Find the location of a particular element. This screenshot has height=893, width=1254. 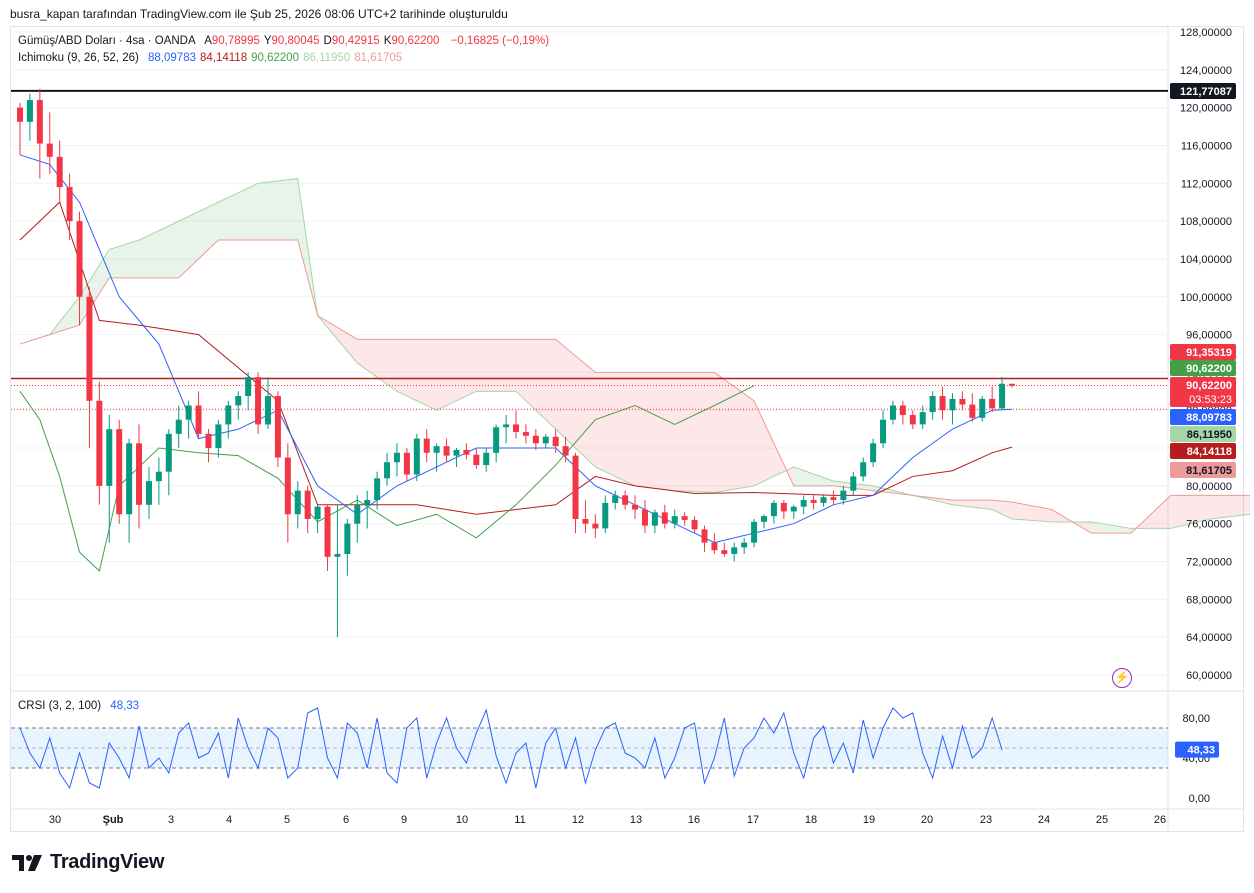

last-price-badge is located at coordinates (1203, 392).